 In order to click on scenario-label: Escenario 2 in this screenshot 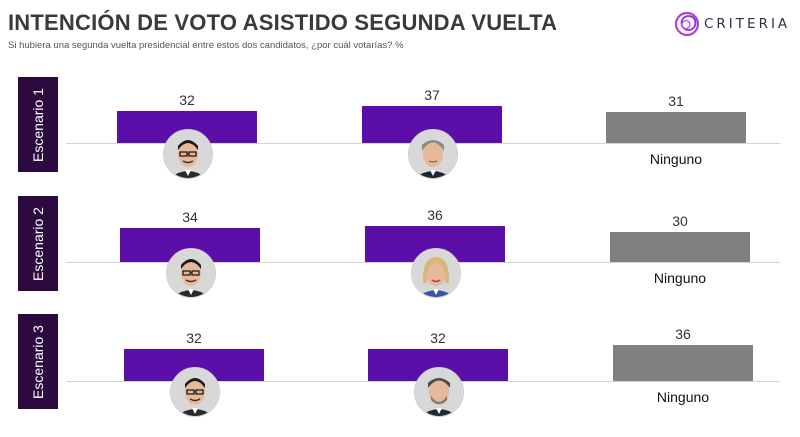, I will do `click(38, 243)`.